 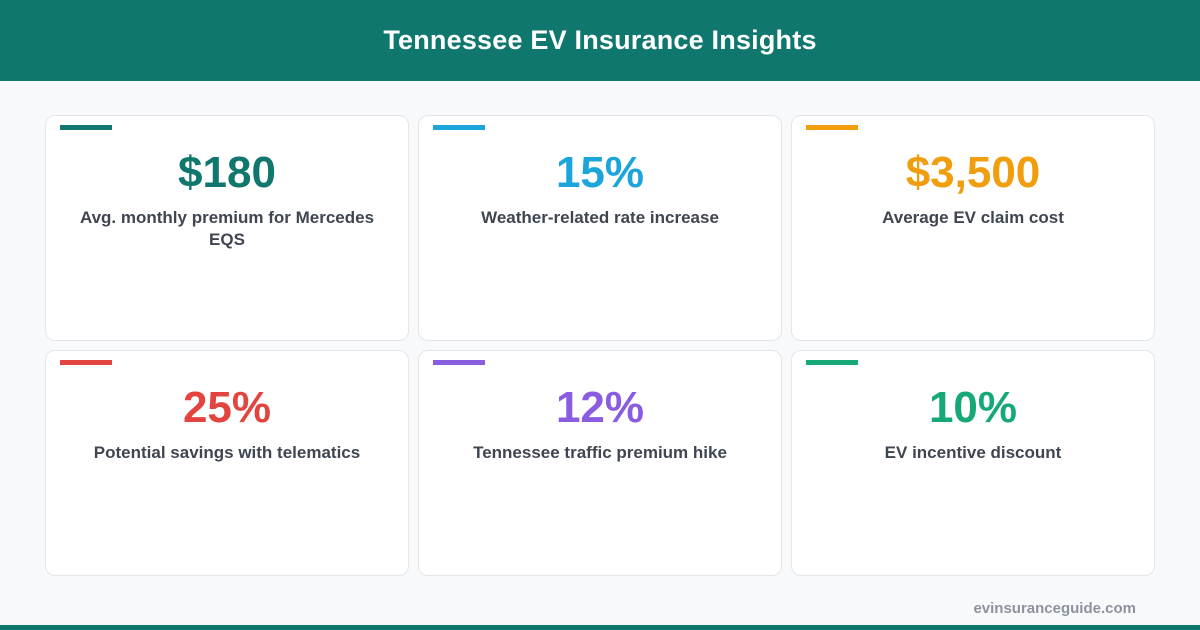 What do you see at coordinates (600, 452) in the screenshot?
I see `stat-label: Tennessee traffic premium hike` at bounding box center [600, 452].